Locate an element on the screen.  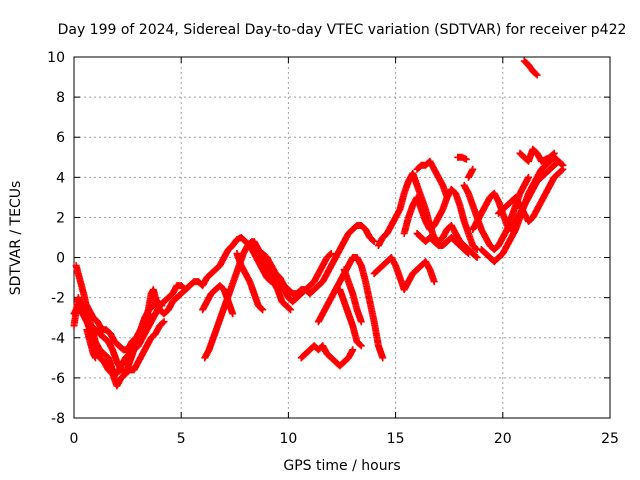
y-tick-label: 8 is located at coordinates (60, 98).